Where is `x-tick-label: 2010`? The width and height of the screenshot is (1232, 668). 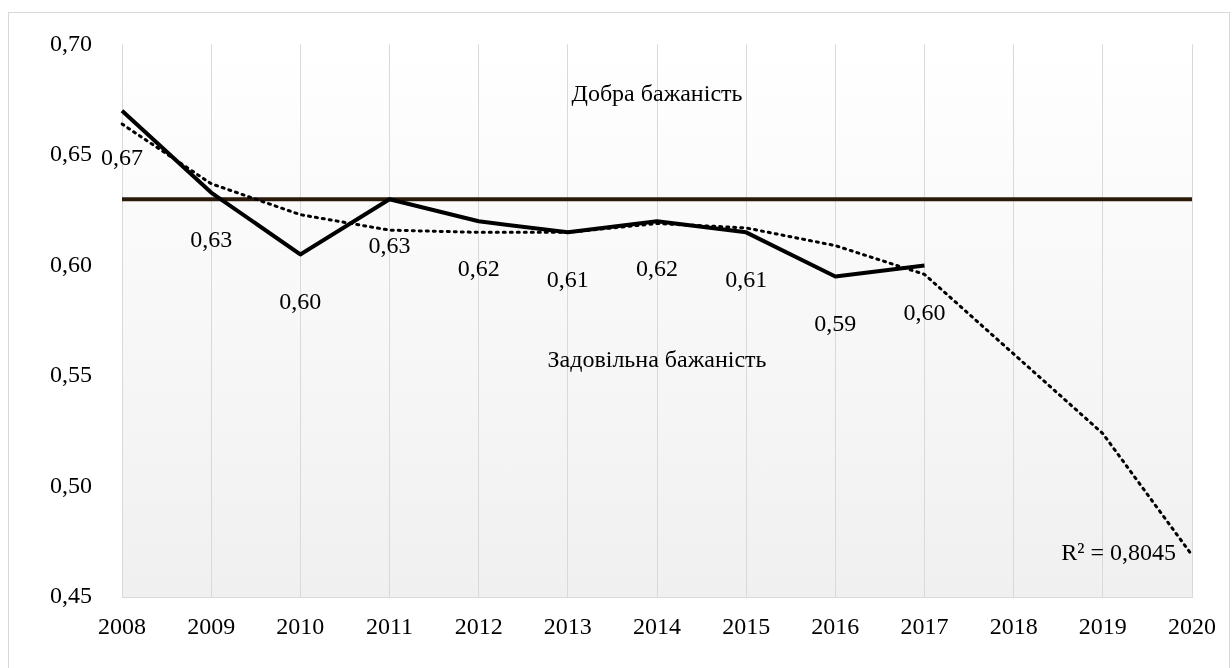 x-tick-label: 2010 is located at coordinates (300, 625).